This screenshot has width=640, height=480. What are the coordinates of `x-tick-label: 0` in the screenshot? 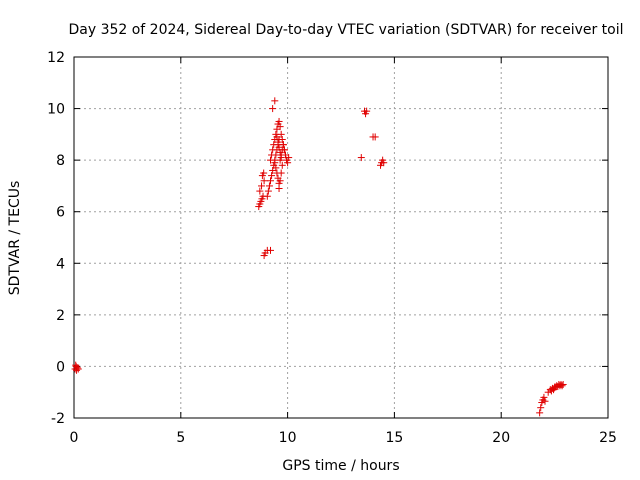 It's located at (74, 438).